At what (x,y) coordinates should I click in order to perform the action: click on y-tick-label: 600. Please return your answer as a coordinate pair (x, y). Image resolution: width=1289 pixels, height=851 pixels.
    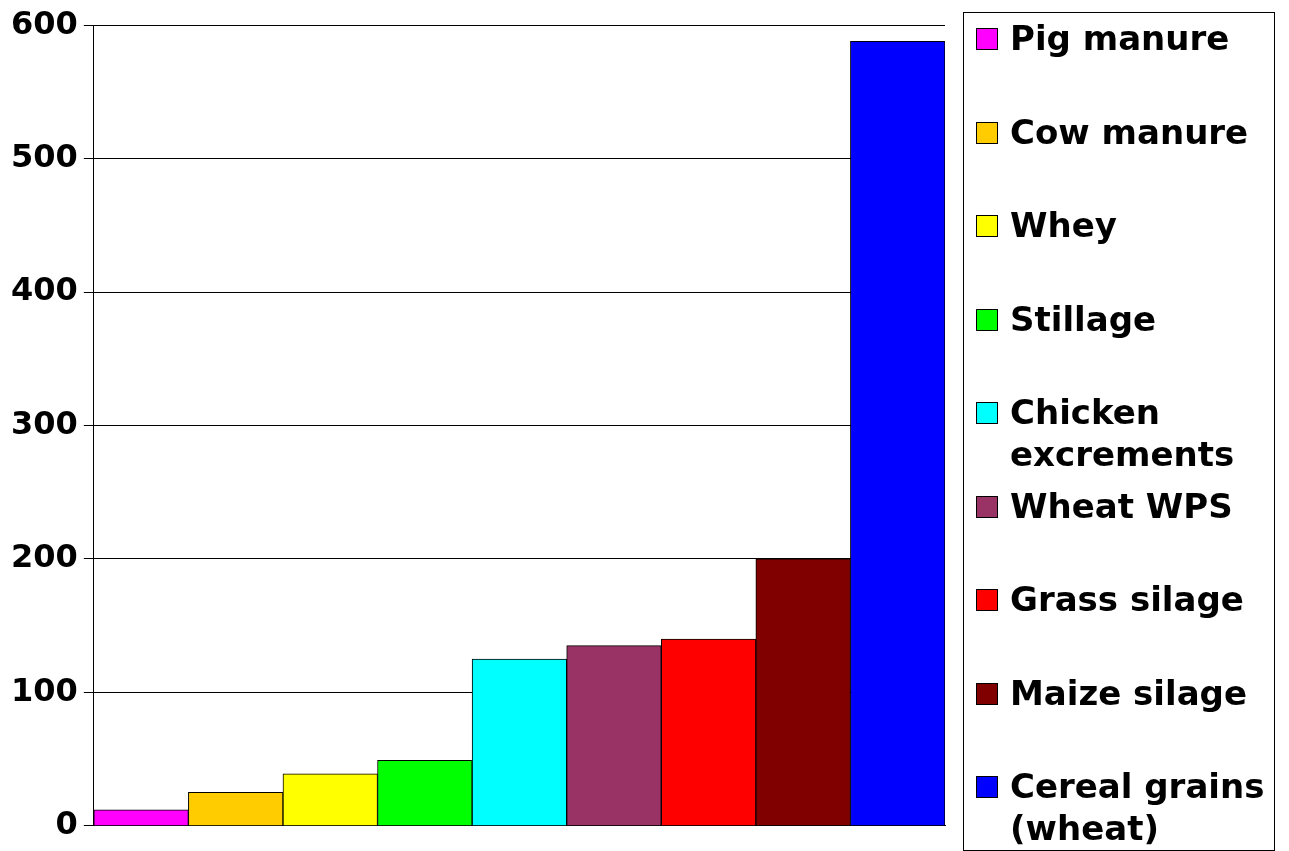
    Looking at the image, I should click on (44, 22).